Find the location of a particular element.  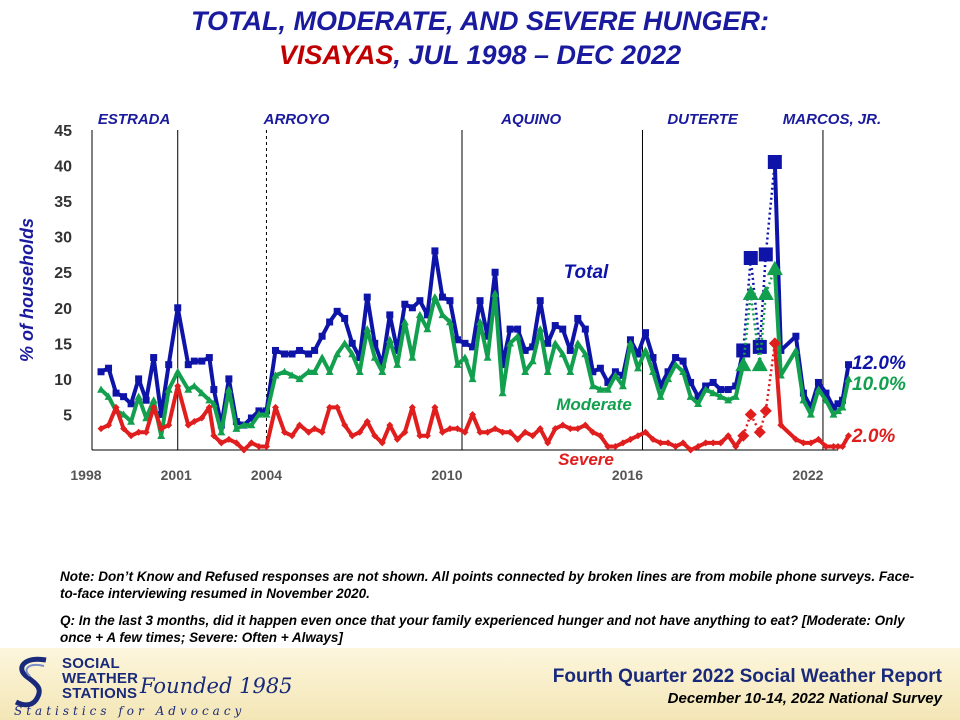

chart-title-period: , JUL 1998 – DEC 2022 is located at coordinates (537, 55).